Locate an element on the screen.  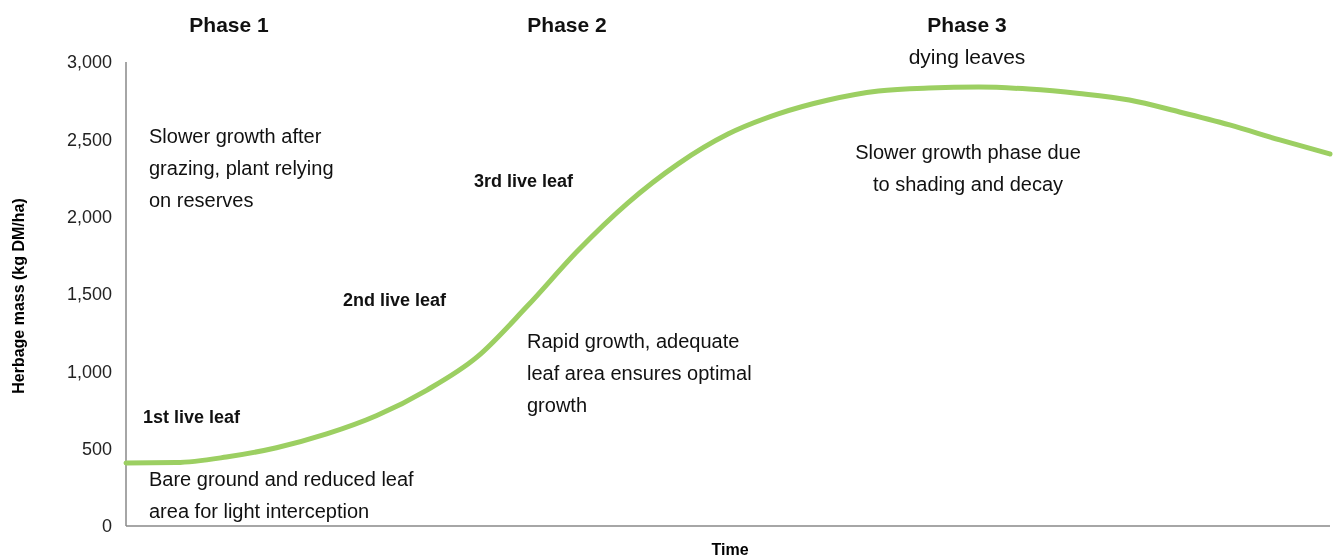
annotation: 1st live leaf is located at coordinates (192, 417).